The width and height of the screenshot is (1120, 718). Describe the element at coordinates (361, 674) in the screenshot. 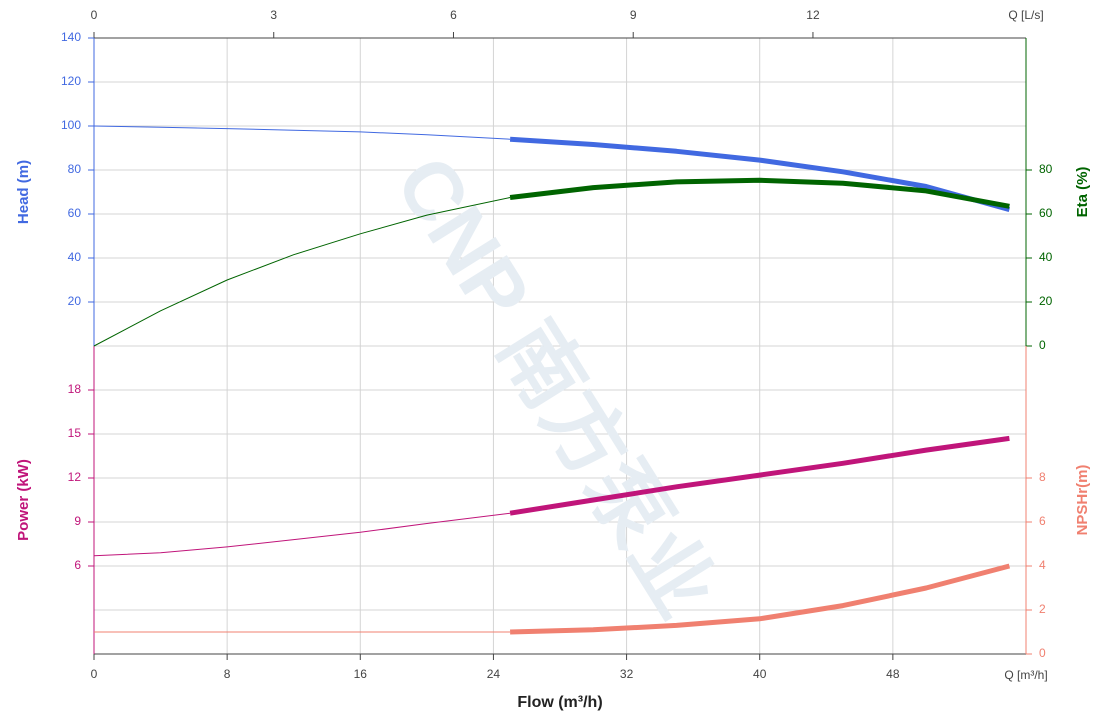

I see `x-tick-label: 16` at that location.